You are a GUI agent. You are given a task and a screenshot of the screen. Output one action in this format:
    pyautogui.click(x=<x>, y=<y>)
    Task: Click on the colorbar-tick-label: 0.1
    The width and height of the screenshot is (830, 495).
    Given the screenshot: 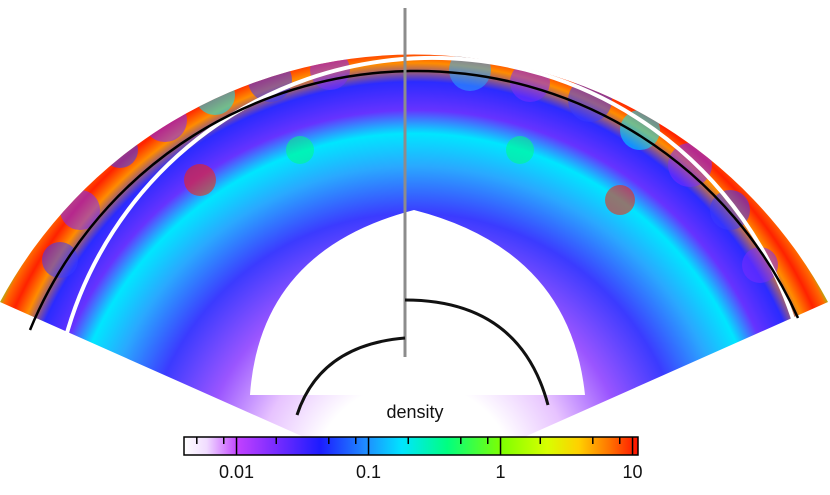 What is the action you would take?
    pyautogui.click(x=369, y=472)
    